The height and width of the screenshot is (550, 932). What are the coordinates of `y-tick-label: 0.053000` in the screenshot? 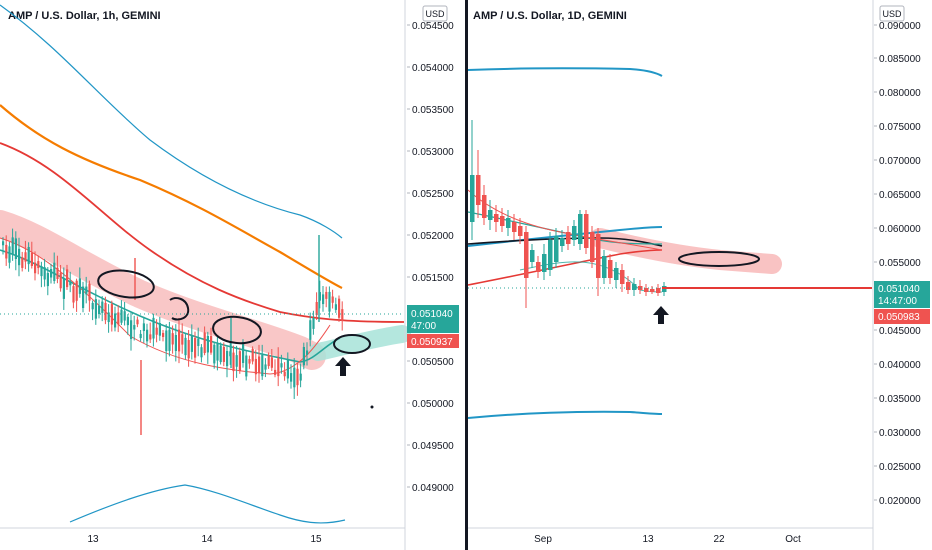 It's located at (433, 152).